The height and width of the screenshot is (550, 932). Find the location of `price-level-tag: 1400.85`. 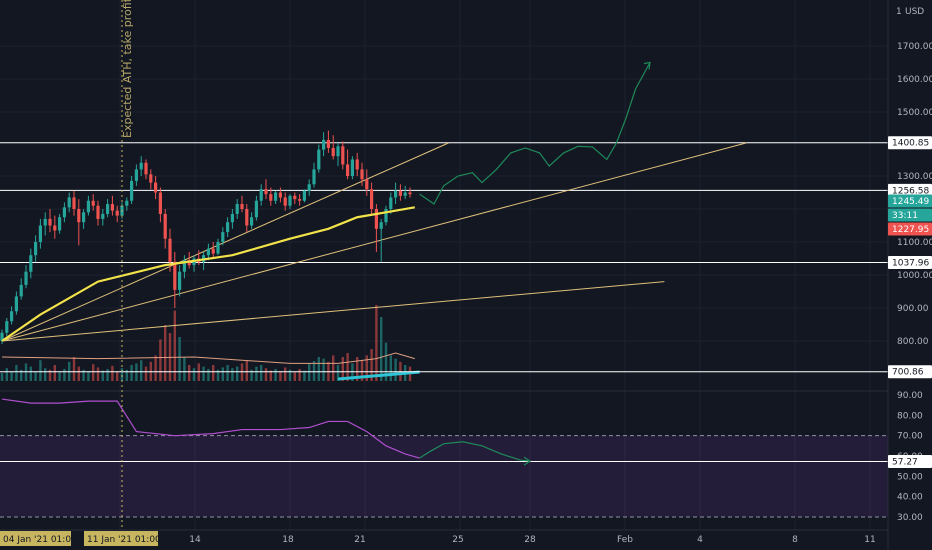

price-level-tag: 1400.85 is located at coordinates (910, 144).